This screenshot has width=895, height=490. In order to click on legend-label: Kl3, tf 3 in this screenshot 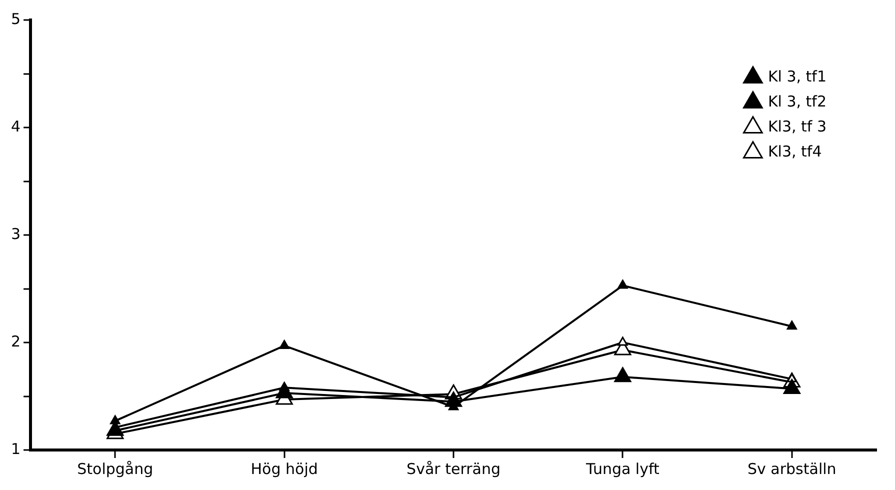, I will do `click(797, 126)`.